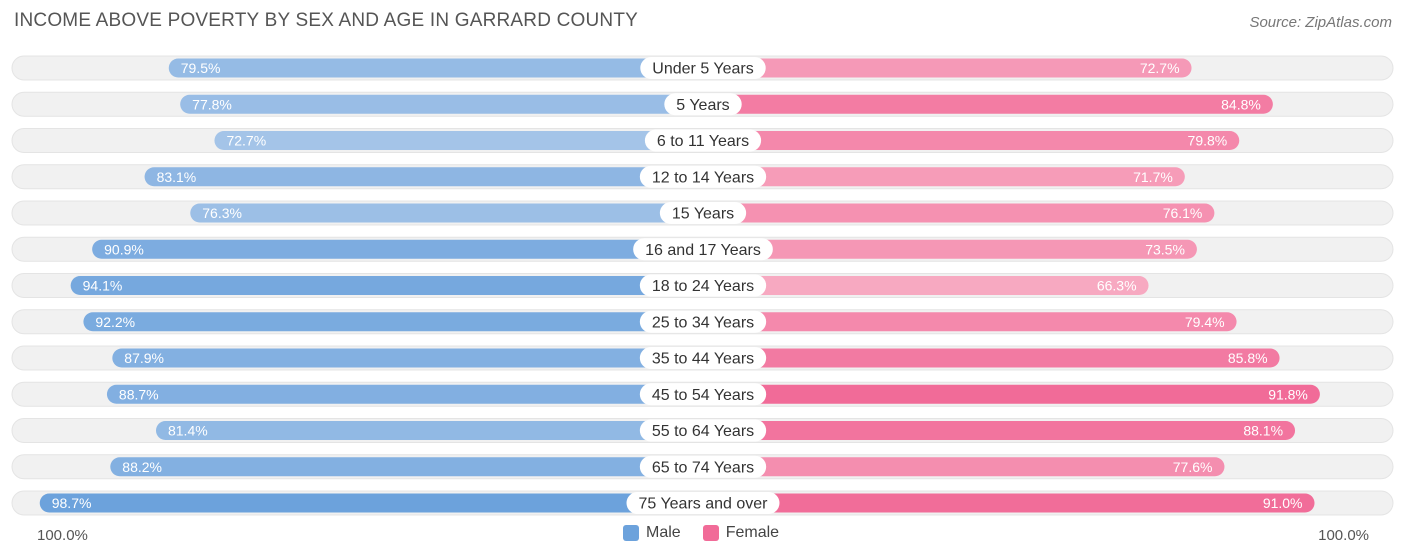 The height and width of the screenshot is (559, 1406). What do you see at coordinates (62, 535) in the screenshot?
I see `axis-left-label: 100.0%` at bounding box center [62, 535].